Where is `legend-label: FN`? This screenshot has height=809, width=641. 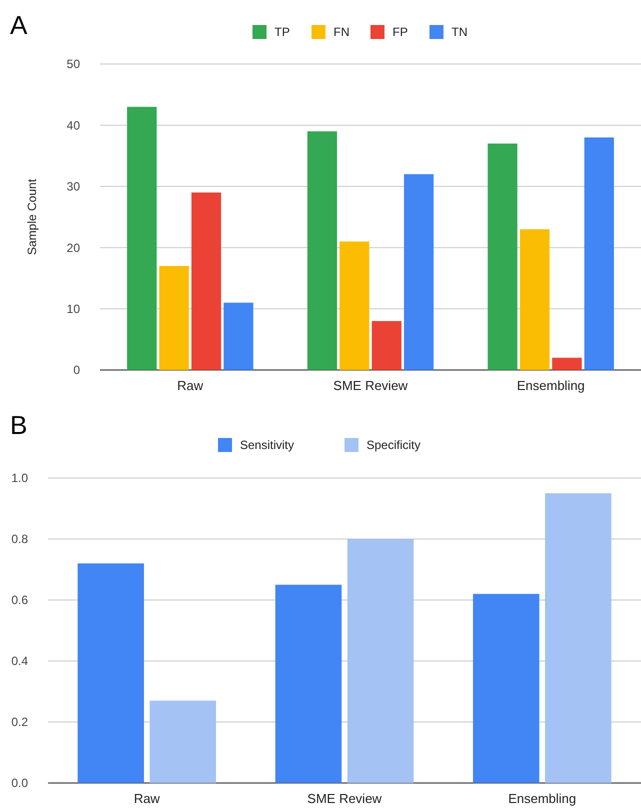
legend-label: FN is located at coordinates (342, 32).